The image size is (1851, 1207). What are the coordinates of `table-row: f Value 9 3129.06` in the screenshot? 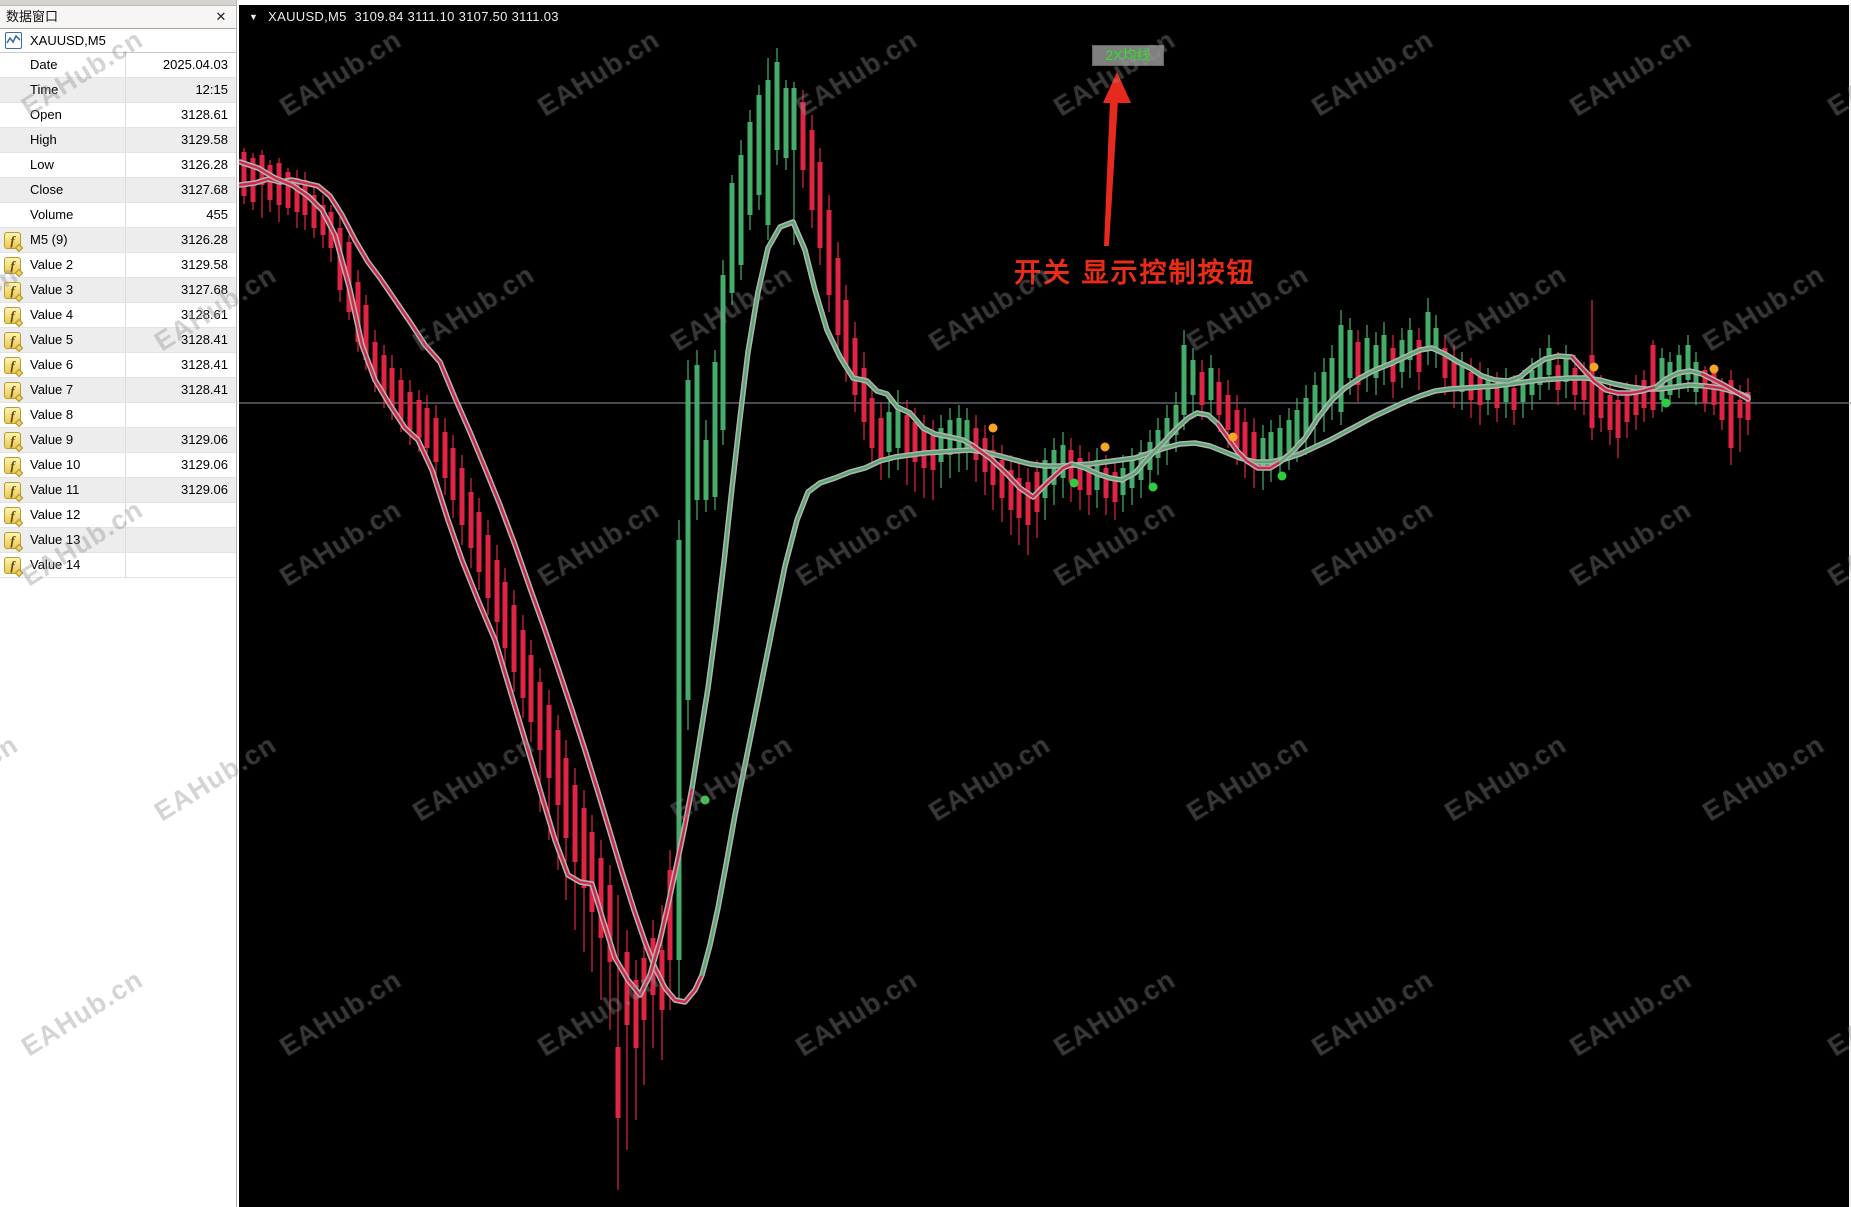 It's located at (118, 440).